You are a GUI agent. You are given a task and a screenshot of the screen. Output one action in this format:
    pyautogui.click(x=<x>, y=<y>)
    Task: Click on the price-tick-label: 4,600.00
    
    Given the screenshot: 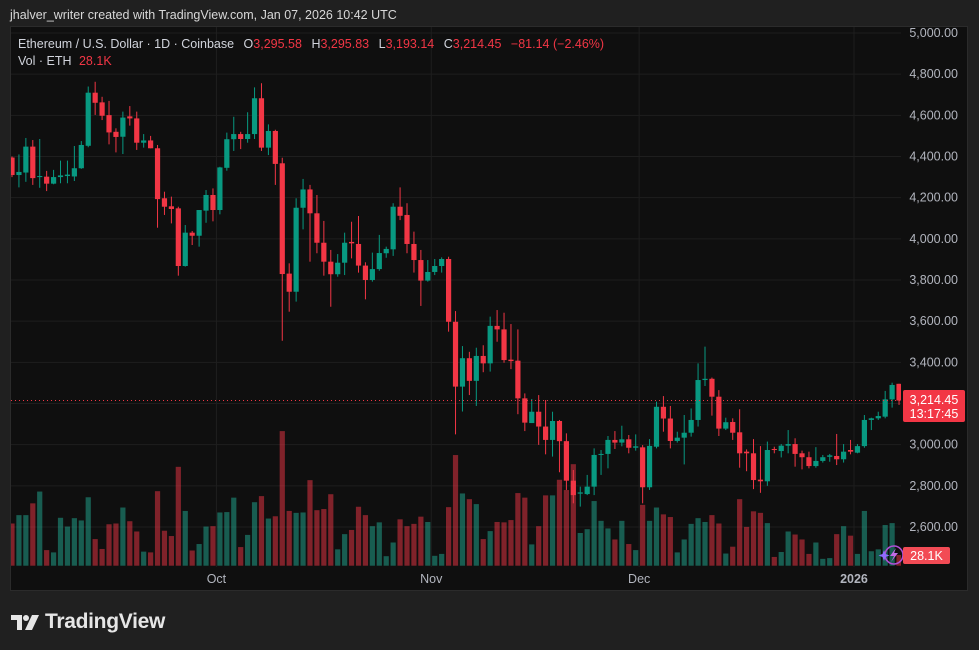 What is the action you would take?
    pyautogui.click(x=933, y=115)
    